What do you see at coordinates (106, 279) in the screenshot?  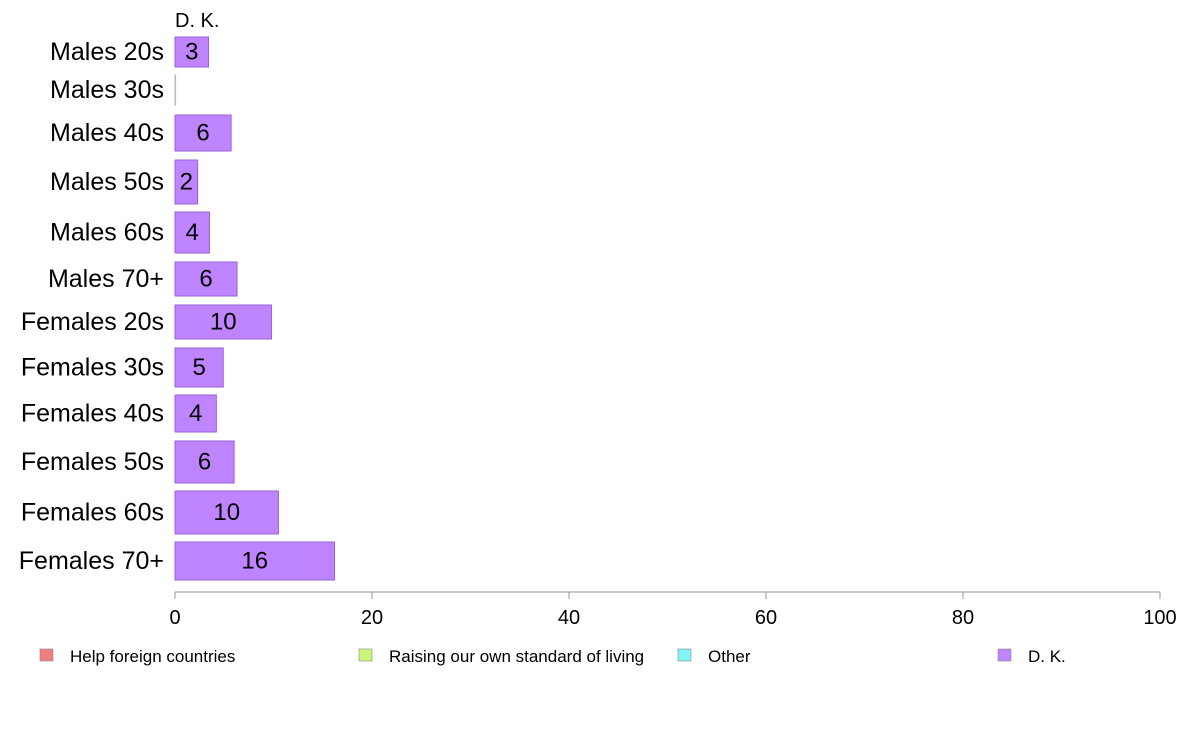 I see `category-label: Males 70+` at bounding box center [106, 279].